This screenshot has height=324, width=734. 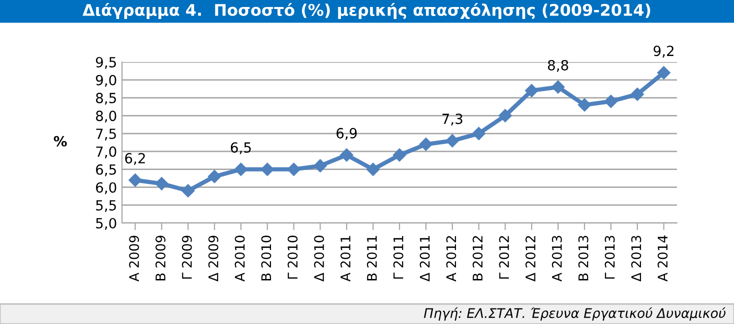 What do you see at coordinates (398, 257) in the screenshot?
I see `x-tick-label: Γ 2011` at bounding box center [398, 257].